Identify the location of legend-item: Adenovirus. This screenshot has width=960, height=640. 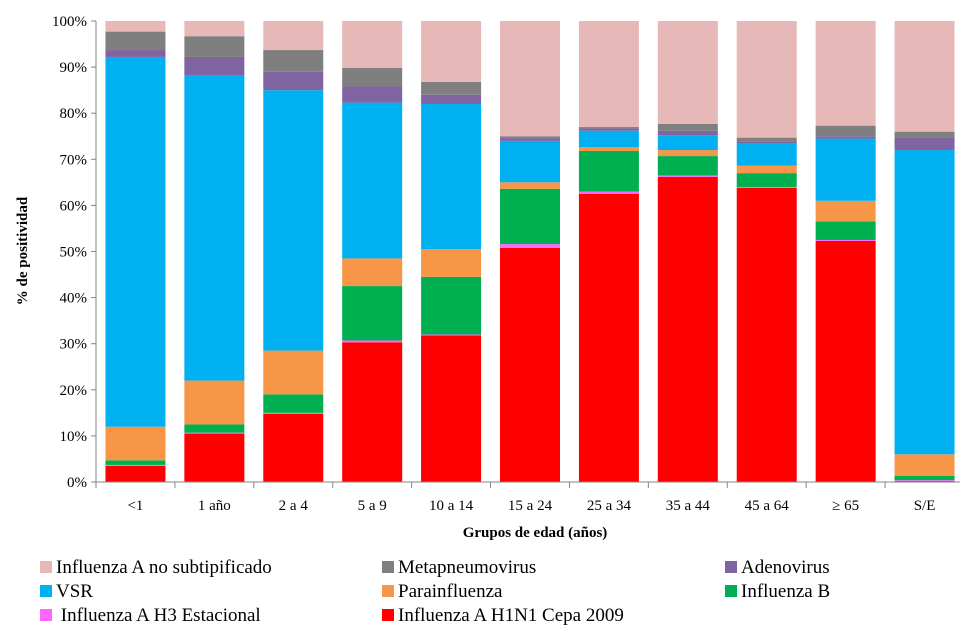
(777, 567).